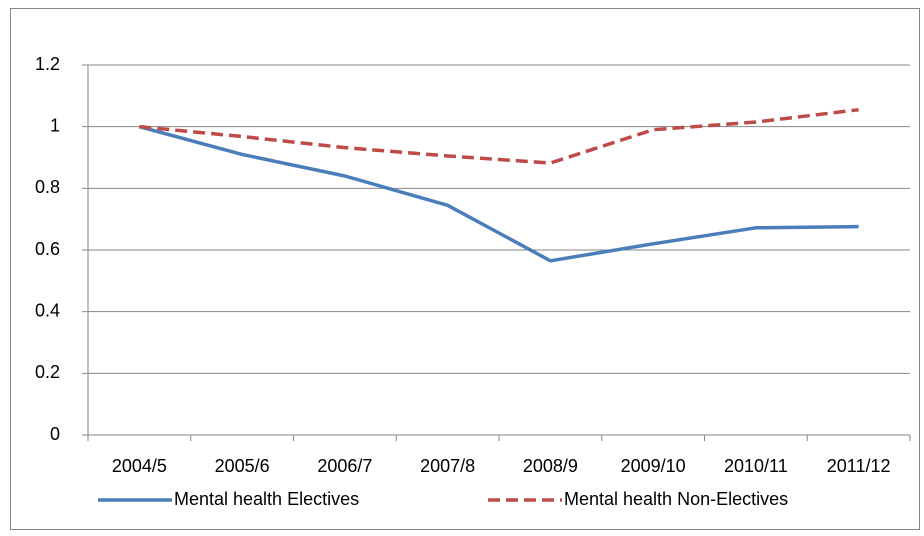  I want to click on y-tick-label: 0.6, so click(47, 249).